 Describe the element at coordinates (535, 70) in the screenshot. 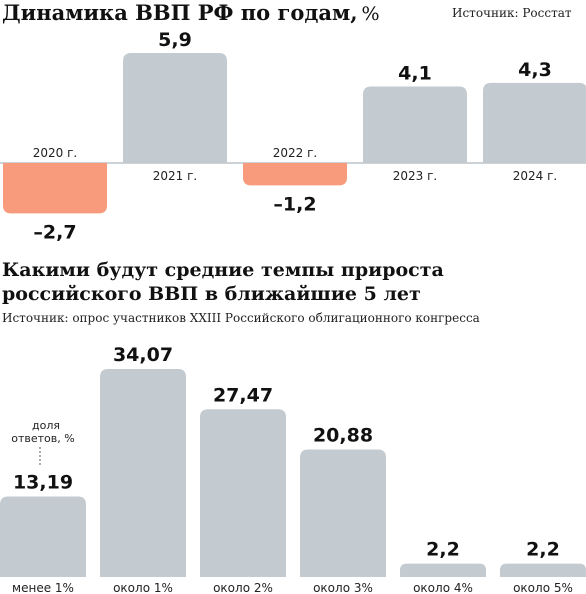

I see `gdp-value-label: 4,3` at that location.